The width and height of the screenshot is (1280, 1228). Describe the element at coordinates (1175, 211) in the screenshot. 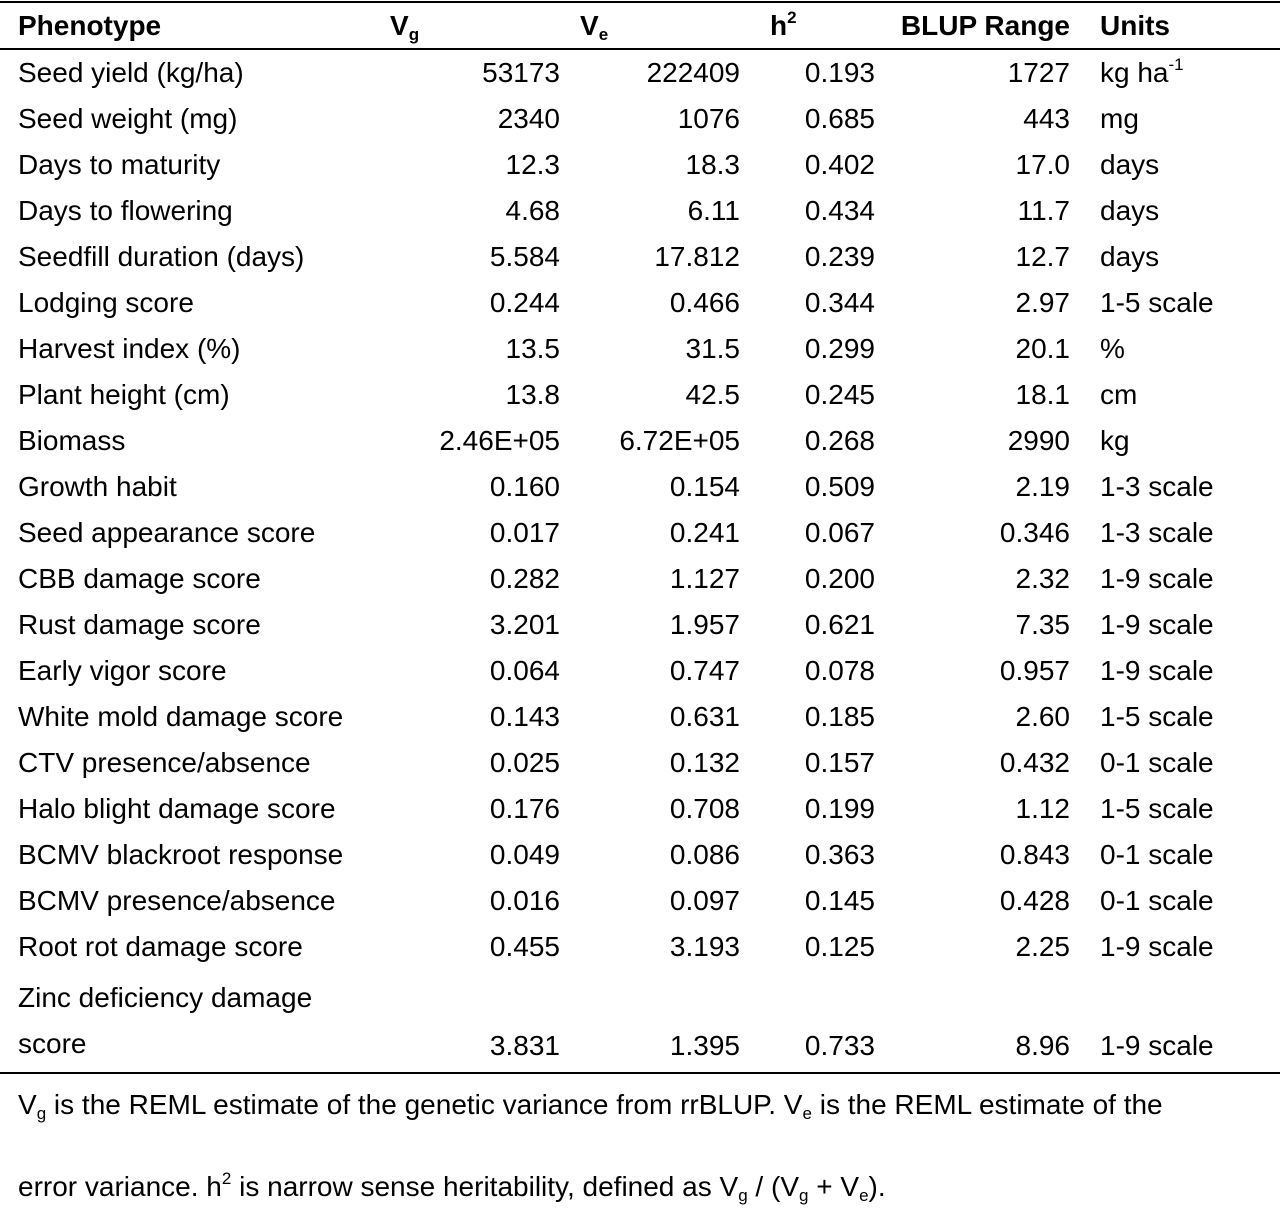

I see `cell-units: days` at that location.